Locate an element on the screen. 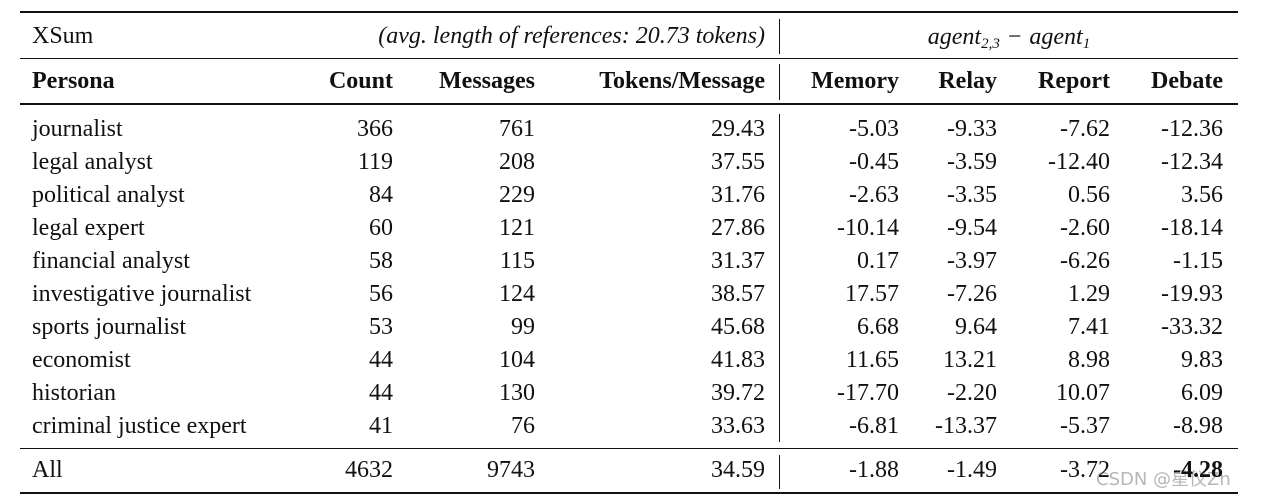 This screenshot has height=500, width=1262. cell-value: -12.36 is located at coordinates (1192, 129).